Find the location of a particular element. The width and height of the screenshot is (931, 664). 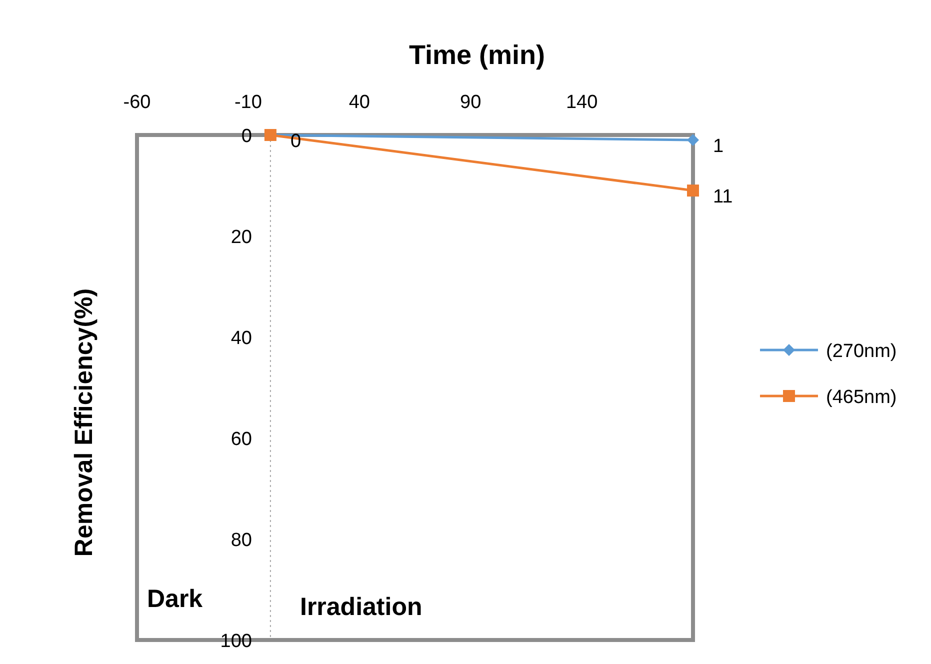

legend-label: (465nm) is located at coordinates (861, 397).